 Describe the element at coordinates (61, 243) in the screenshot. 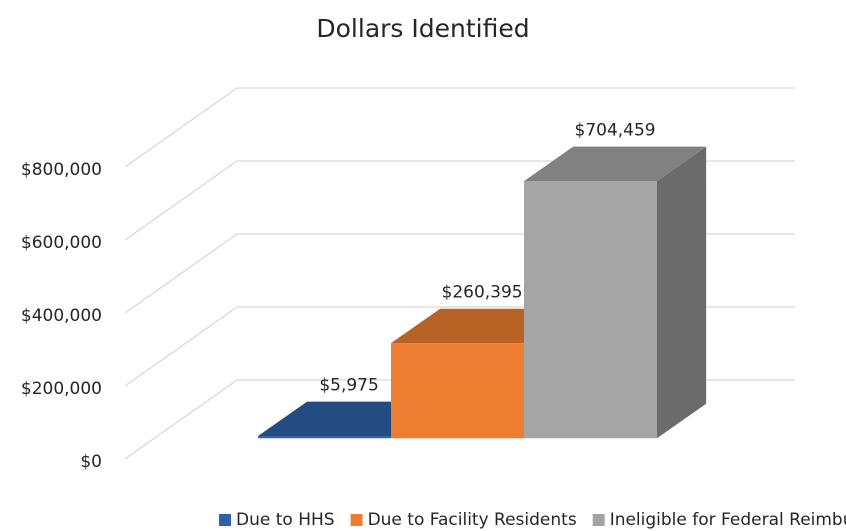

I see `y-tick-label: $600,000` at that location.